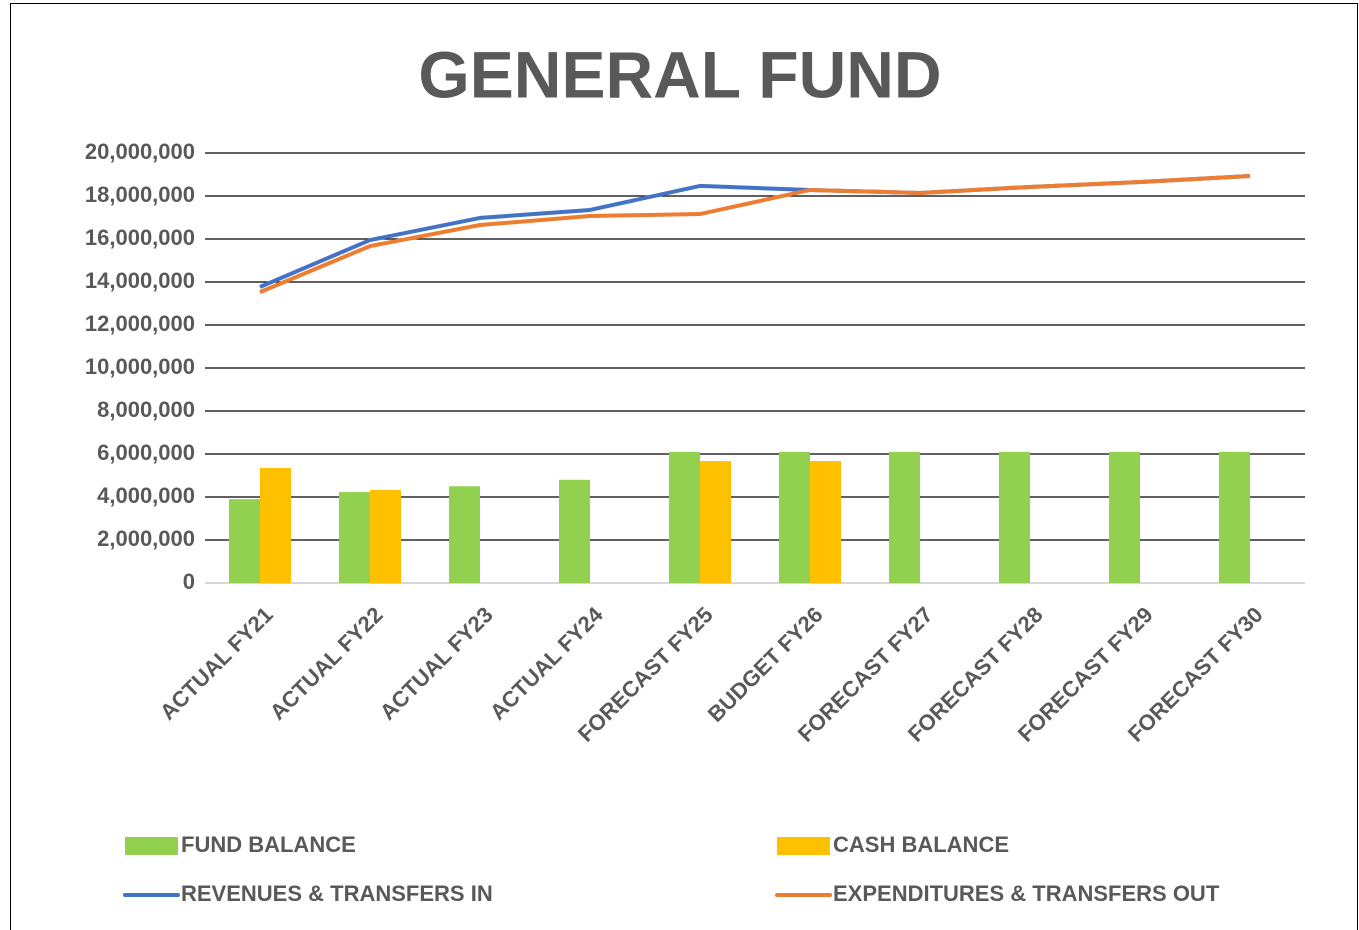  I want to click on y-tick-label: 12,000,000, so click(140, 323).